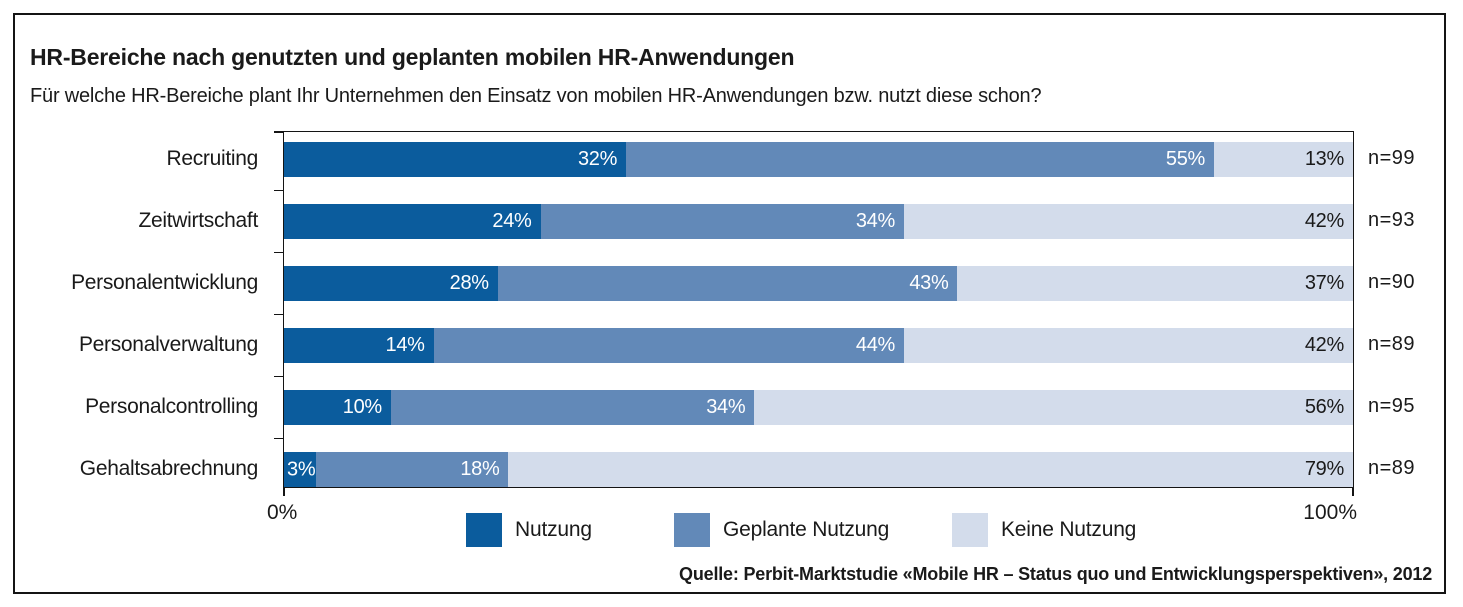 Image resolution: width=1463 pixels, height=607 pixels. I want to click on legend-item-geplante-nutzung: Geplante Nutzung, so click(781, 530).